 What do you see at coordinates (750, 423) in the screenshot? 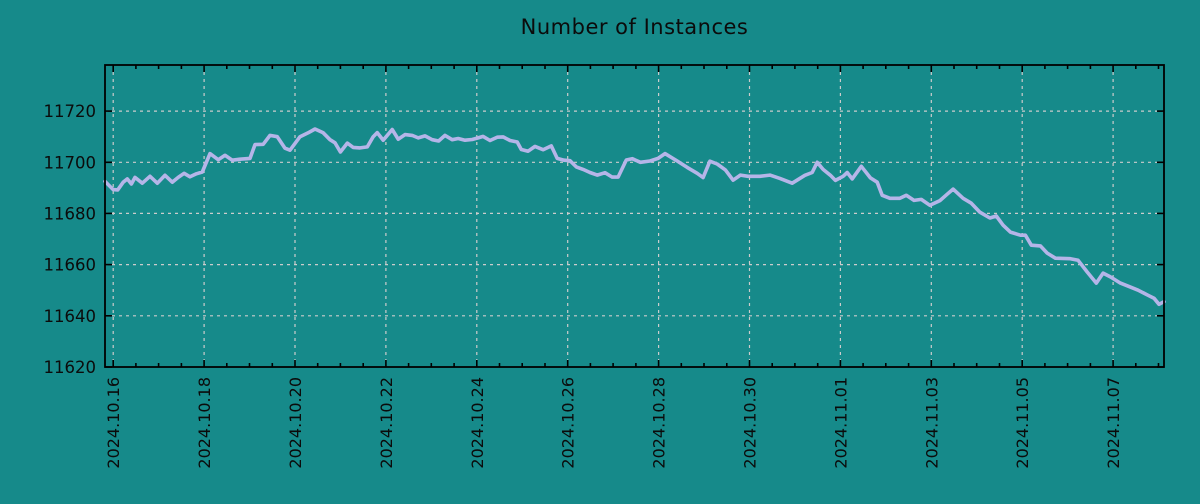
I see `x-tick-label: 2024.10.30` at bounding box center [750, 423].